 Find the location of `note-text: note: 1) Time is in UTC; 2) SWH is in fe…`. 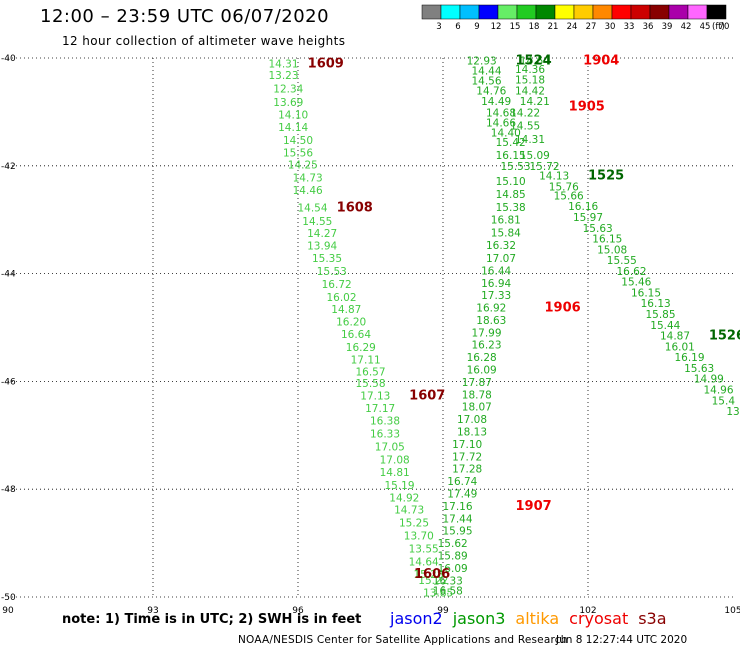

note-text: note: 1) Time is in UTC; 2) SWH is in fe… is located at coordinates (212, 619).